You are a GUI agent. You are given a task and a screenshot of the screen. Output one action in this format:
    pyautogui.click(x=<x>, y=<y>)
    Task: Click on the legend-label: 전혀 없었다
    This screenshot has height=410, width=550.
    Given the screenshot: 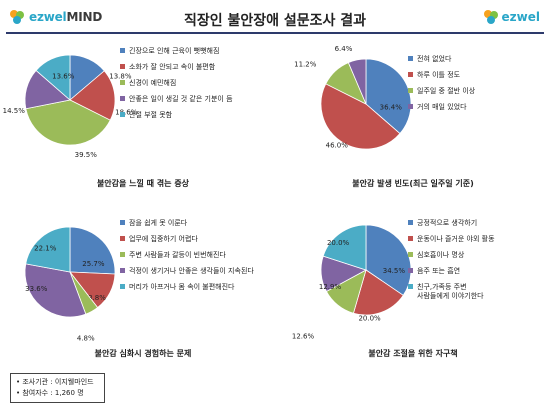 What is the action you would take?
    pyautogui.click(x=434, y=58)
    